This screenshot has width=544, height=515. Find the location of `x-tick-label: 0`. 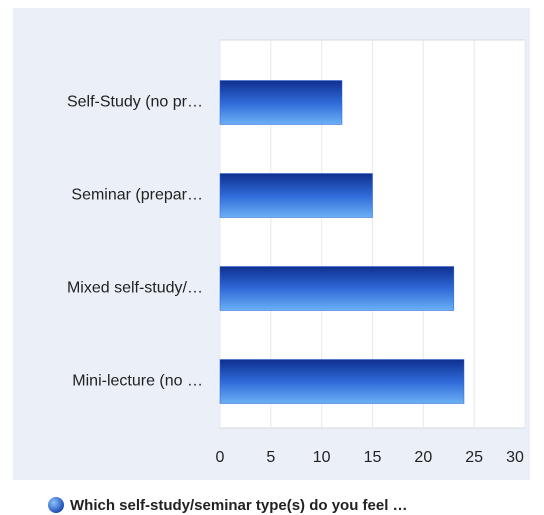

x-tick-label: 0 is located at coordinates (220, 457).